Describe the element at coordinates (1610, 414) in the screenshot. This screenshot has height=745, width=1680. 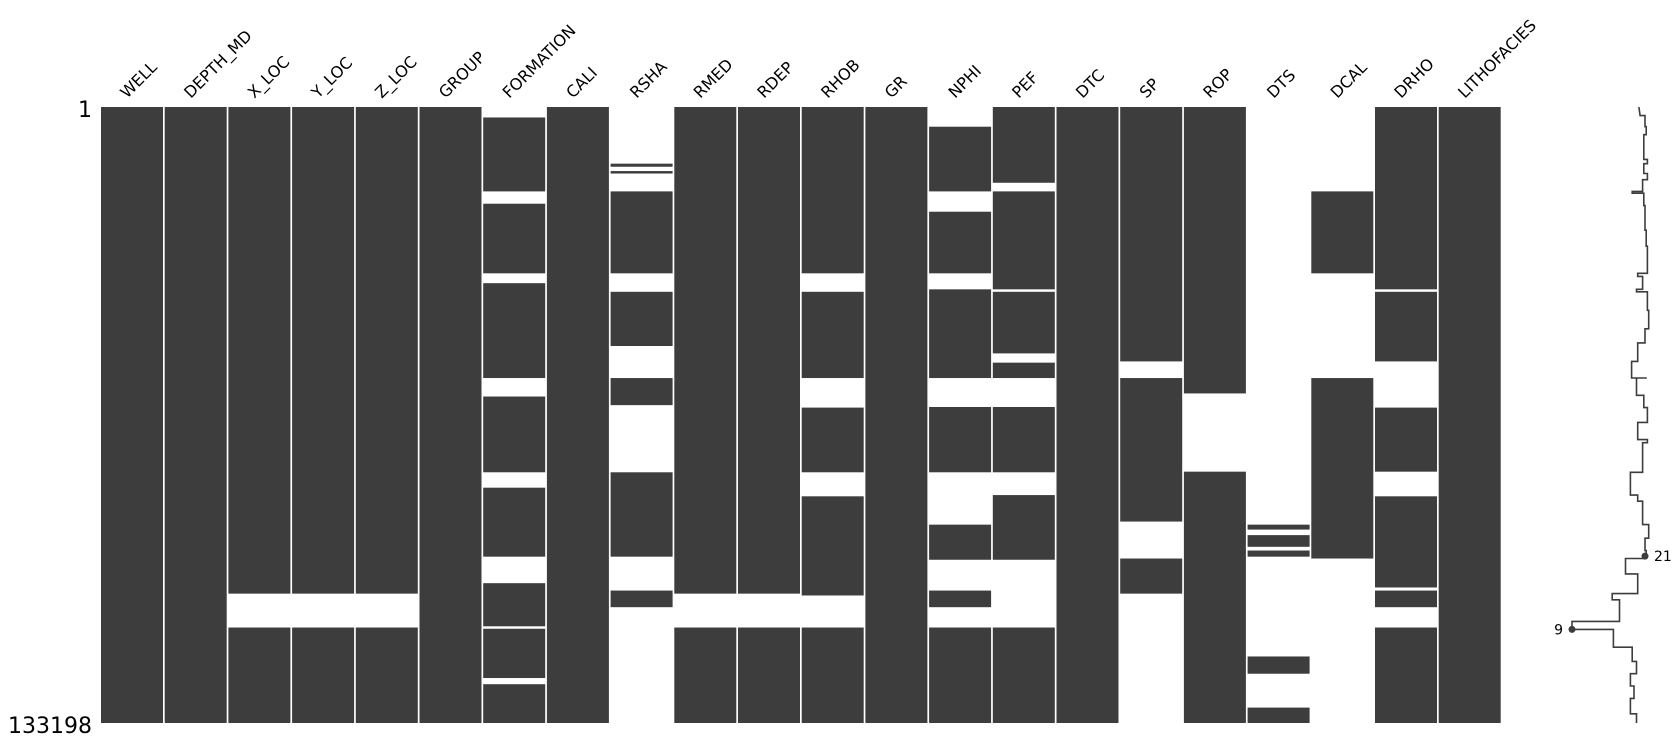
I see `sparkline-path` at that location.